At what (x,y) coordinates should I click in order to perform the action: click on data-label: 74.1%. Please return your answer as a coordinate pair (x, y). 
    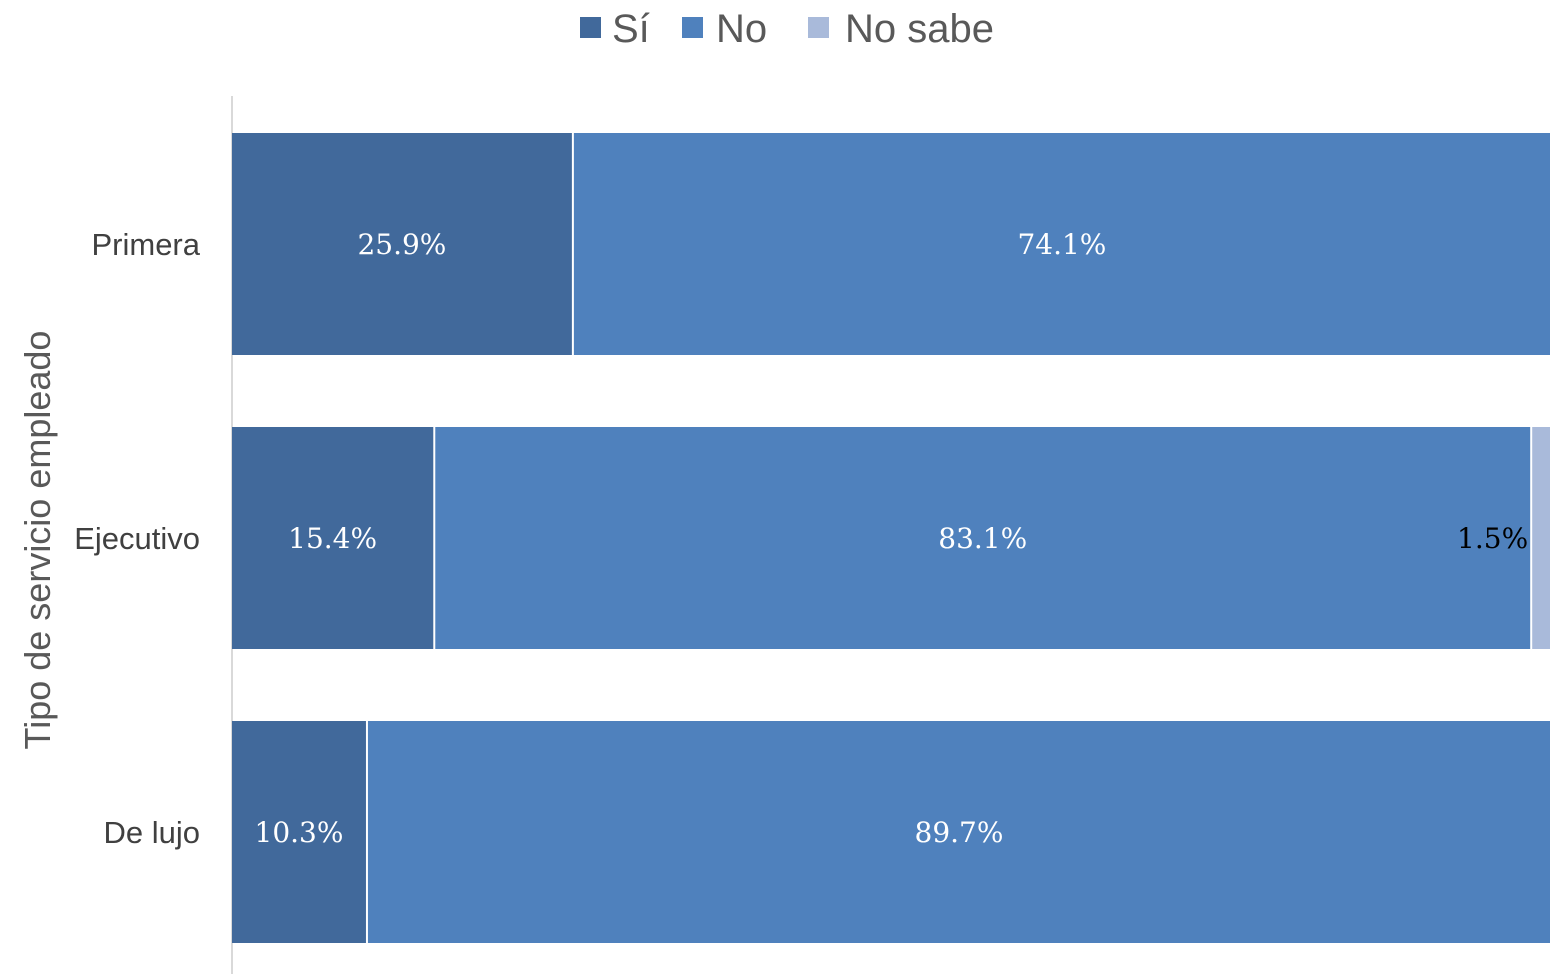
    Looking at the image, I should click on (1061, 244).